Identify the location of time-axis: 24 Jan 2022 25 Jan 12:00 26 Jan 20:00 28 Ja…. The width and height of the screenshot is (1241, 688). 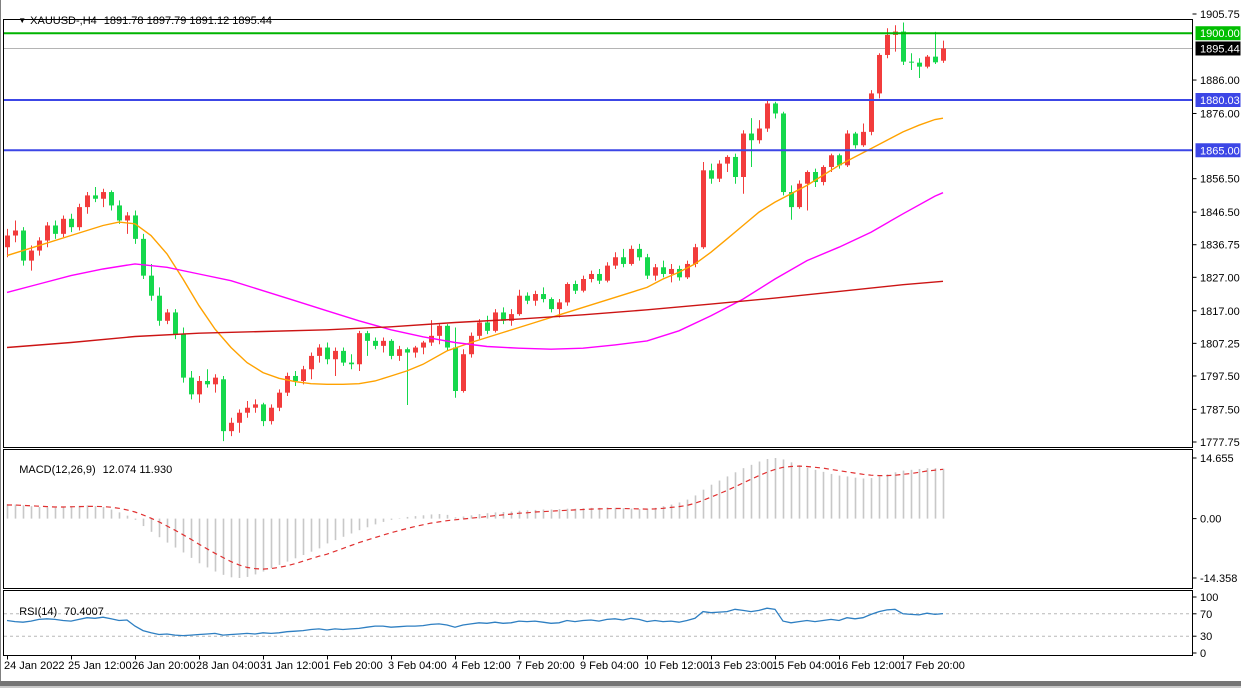
(484, 664).